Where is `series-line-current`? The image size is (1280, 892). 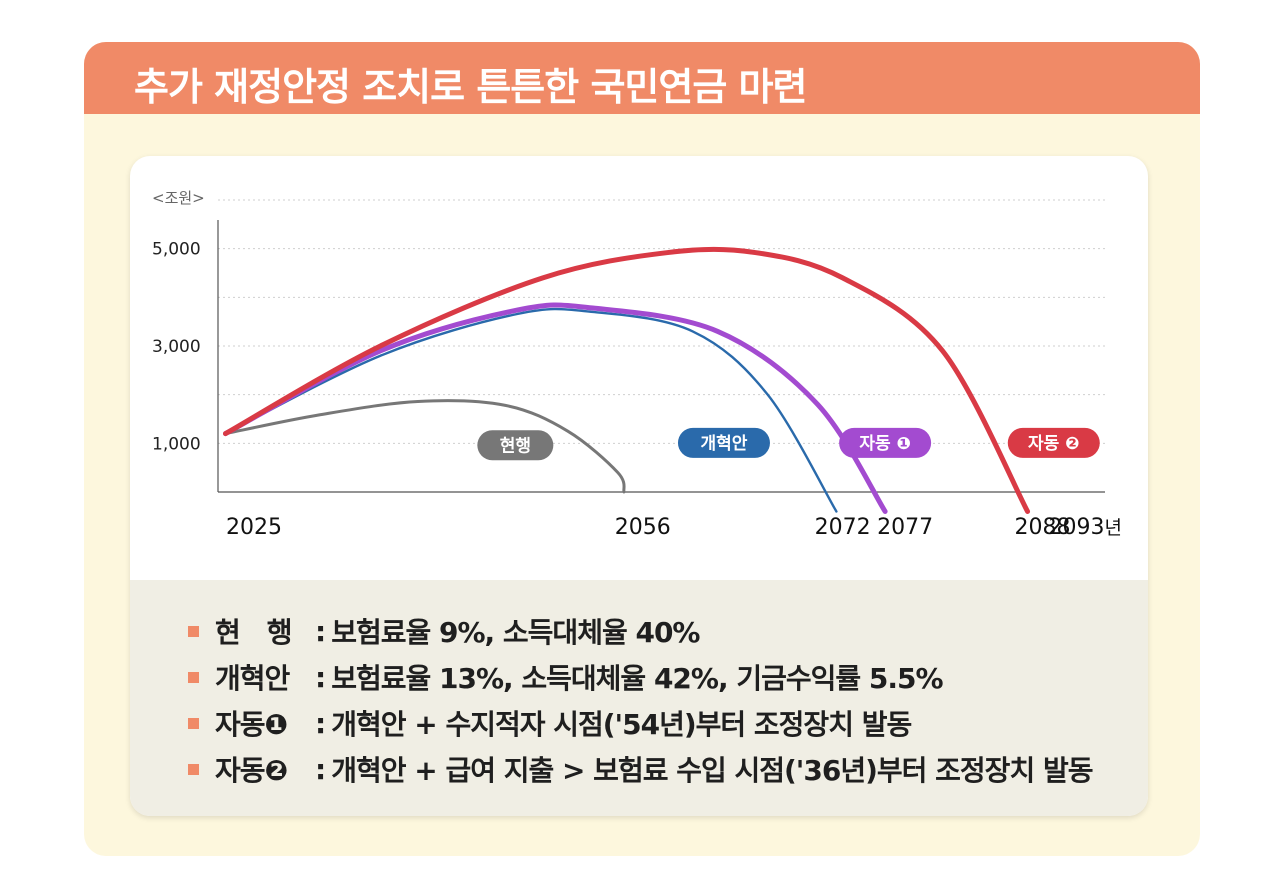
series-line-current is located at coordinates (424, 446).